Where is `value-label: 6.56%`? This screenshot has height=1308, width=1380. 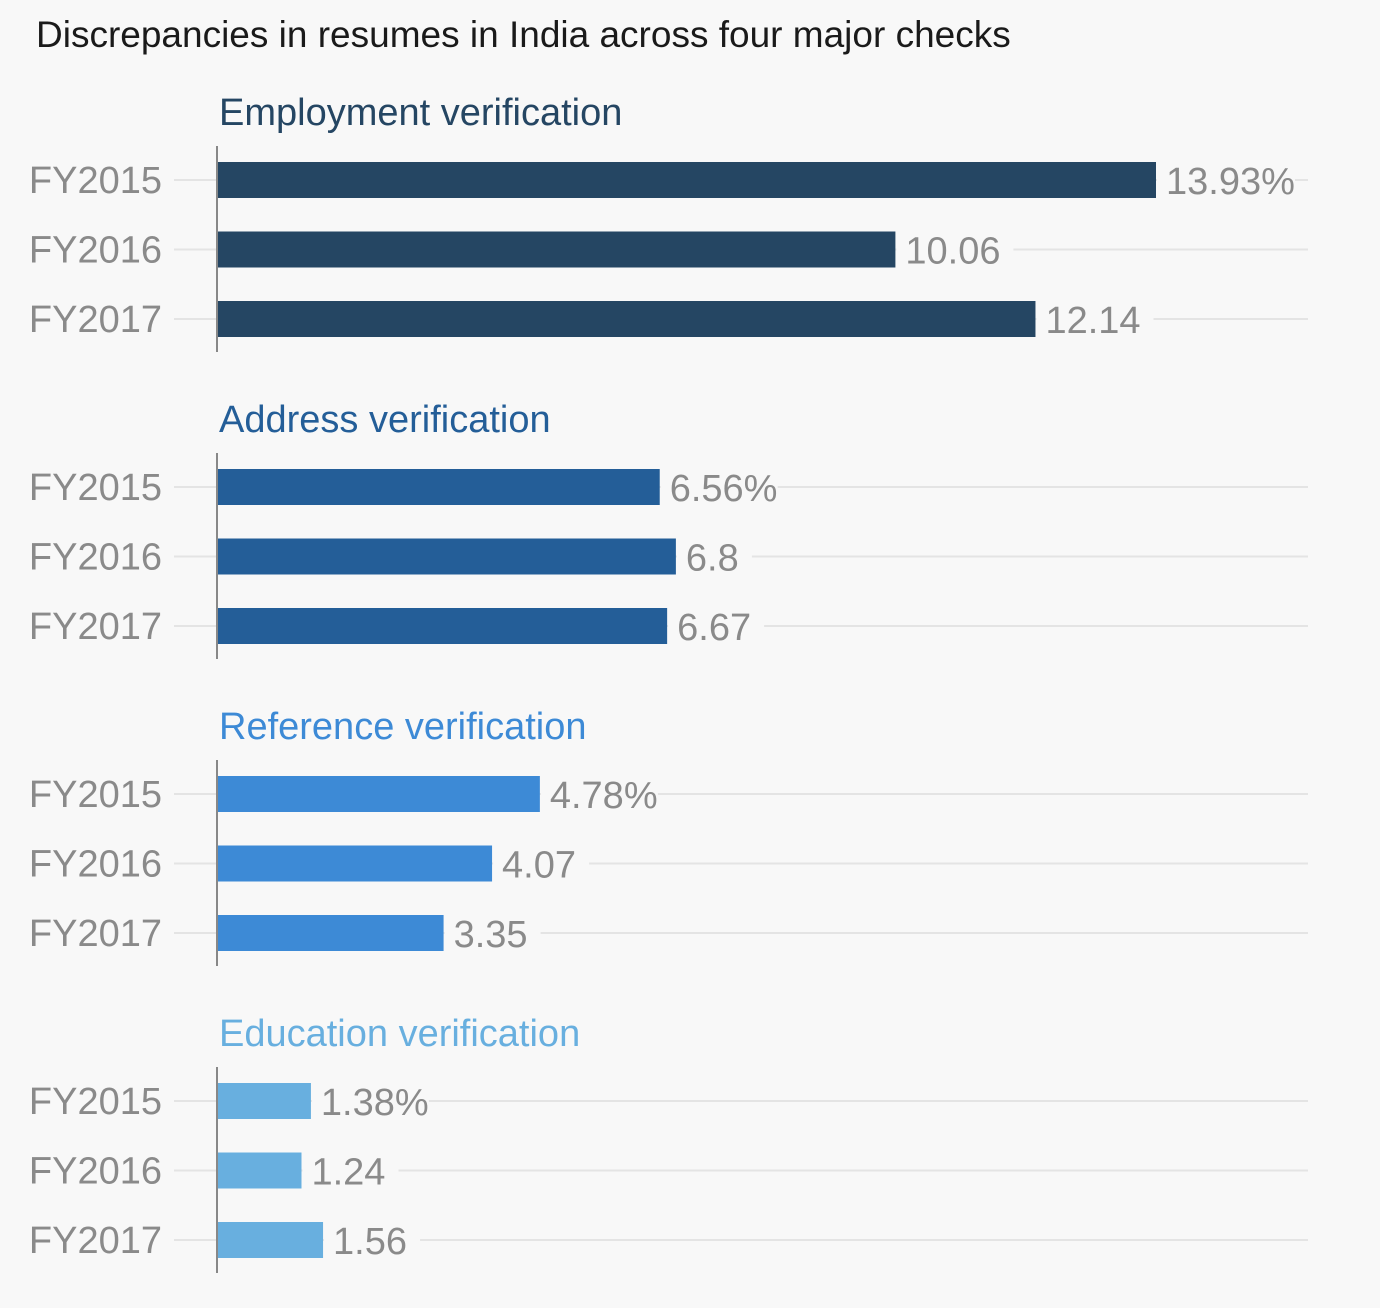
value-label: 6.56% is located at coordinates (724, 489).